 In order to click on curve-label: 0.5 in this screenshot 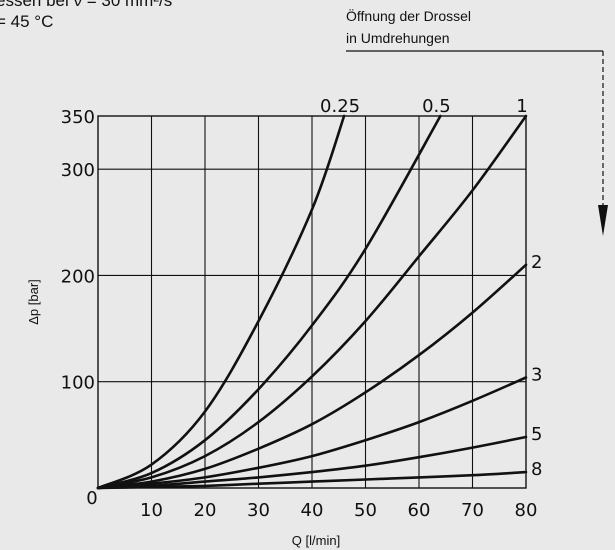, I will do `click(436, 106)`.